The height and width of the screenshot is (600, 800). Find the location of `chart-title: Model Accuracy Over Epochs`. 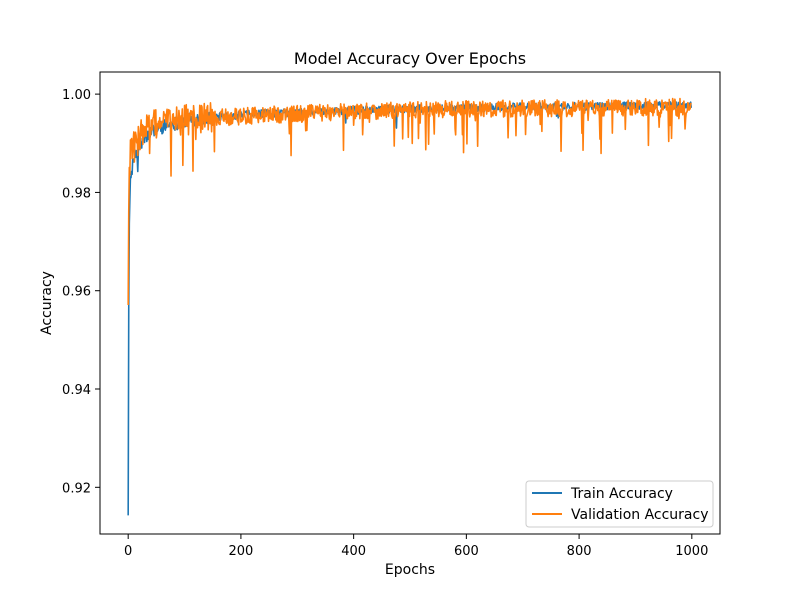

chart-title: Model Accuracy Over Epochs is located at coordinates (410, 58).